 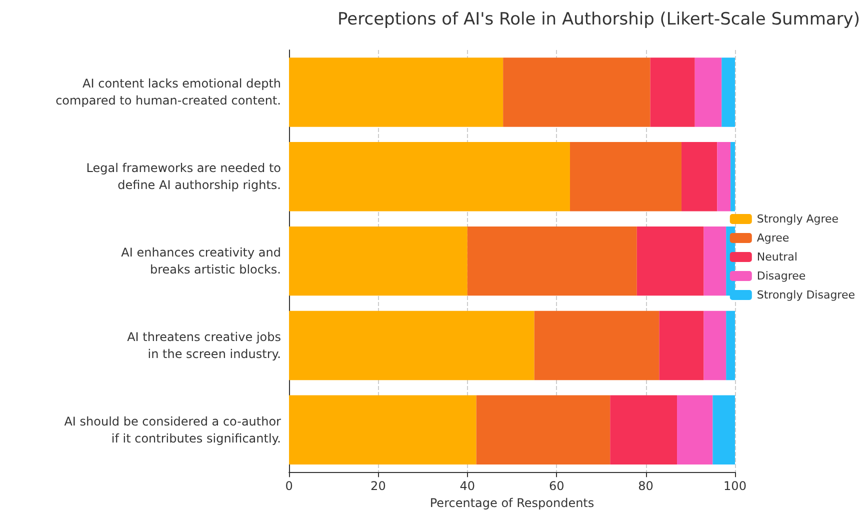 I want to click on y-tick-label: AI enhances creativity and breaks artistic blocks., so click(x=201, y=261).